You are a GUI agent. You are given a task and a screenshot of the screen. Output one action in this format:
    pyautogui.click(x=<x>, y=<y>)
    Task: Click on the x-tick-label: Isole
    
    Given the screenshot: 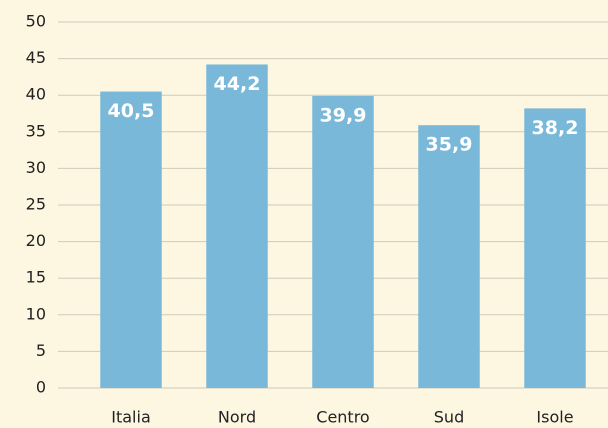 What is the action you would take?
    pyautogui.click(x=554, y=417)
    